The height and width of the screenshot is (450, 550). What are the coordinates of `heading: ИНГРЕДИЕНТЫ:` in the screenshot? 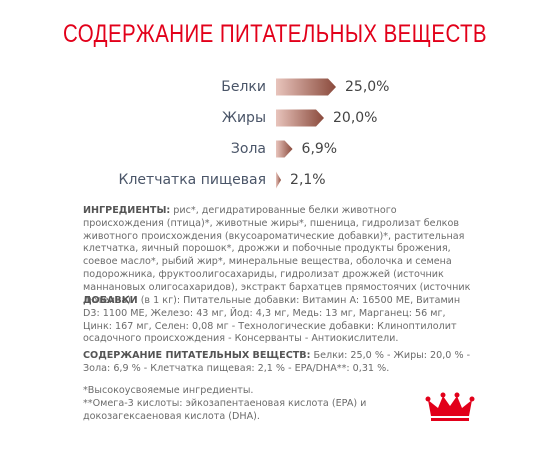 It's located at (127, 210).